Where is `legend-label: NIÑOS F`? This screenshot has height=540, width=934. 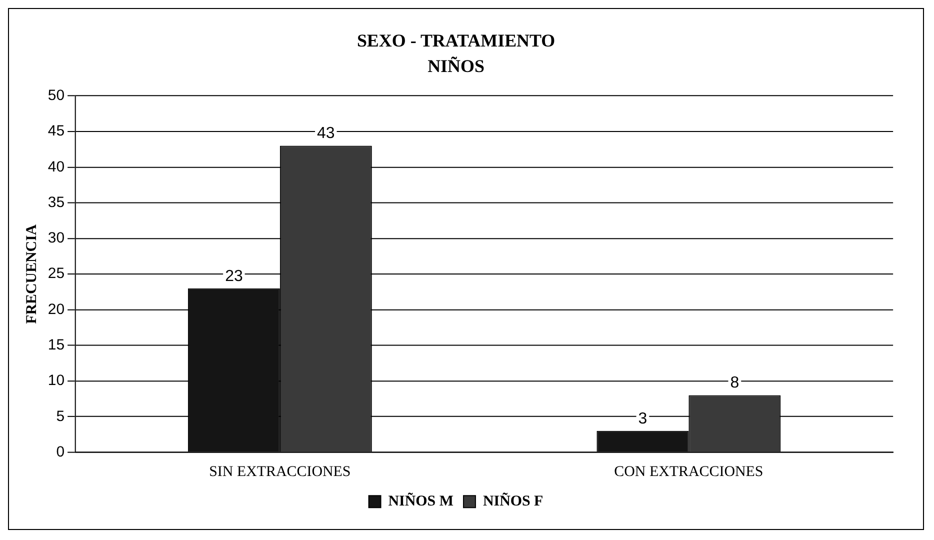 legend-label: NIÑOS F is located at coordinates (513, 501).